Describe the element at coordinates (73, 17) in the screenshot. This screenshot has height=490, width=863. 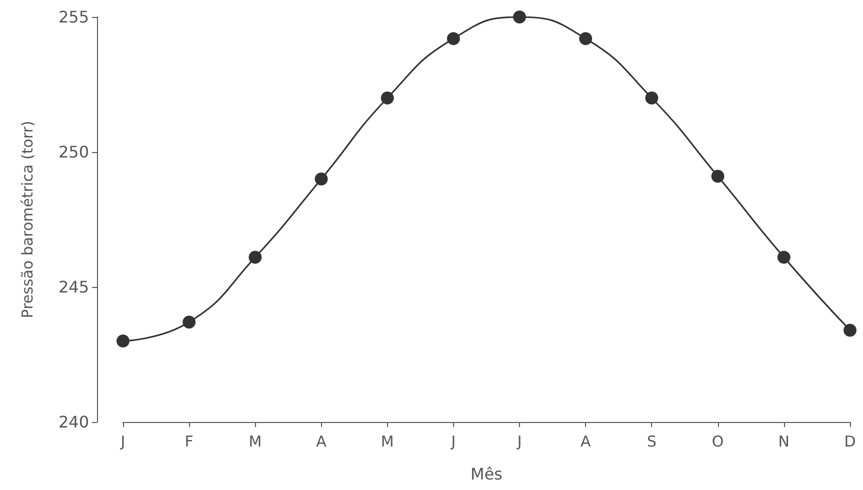
I see `y-tick-label: 255` at that location.